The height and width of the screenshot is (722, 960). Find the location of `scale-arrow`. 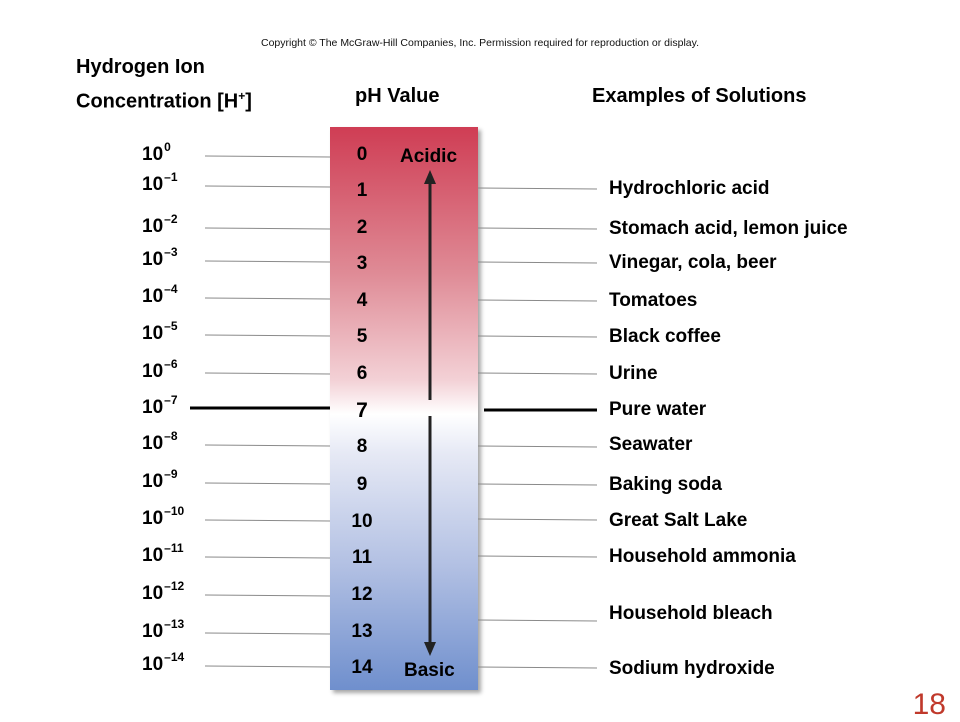

scale-arrow is located at coordinates (430, 413).